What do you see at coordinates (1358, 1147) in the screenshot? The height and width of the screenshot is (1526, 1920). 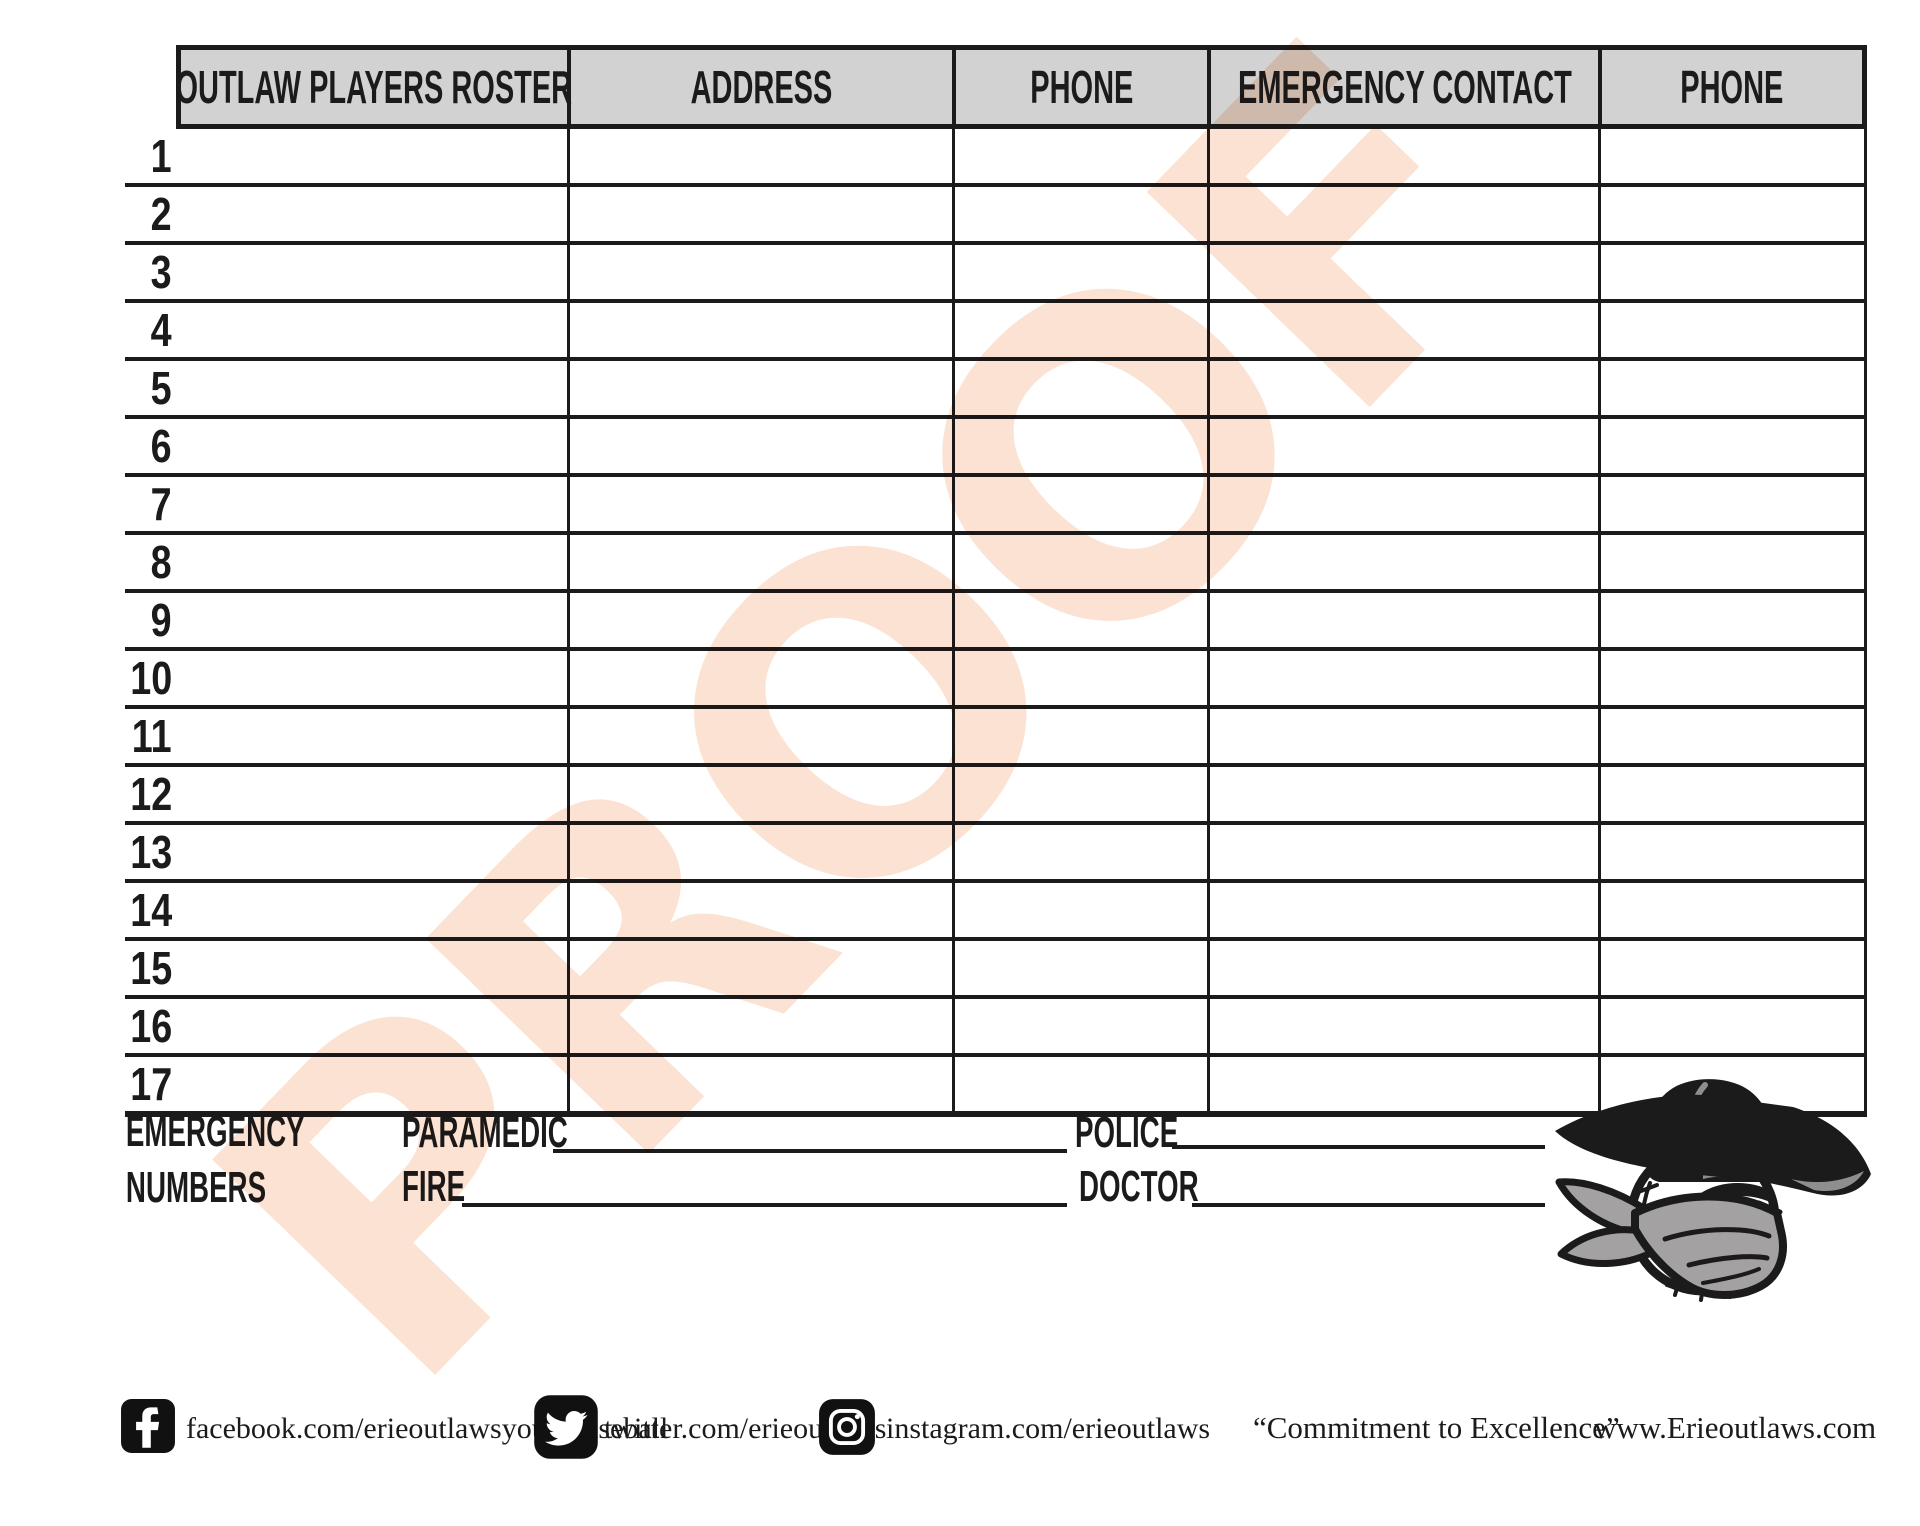 I see `police-blank-line` at bounding box center [1358, 1147].